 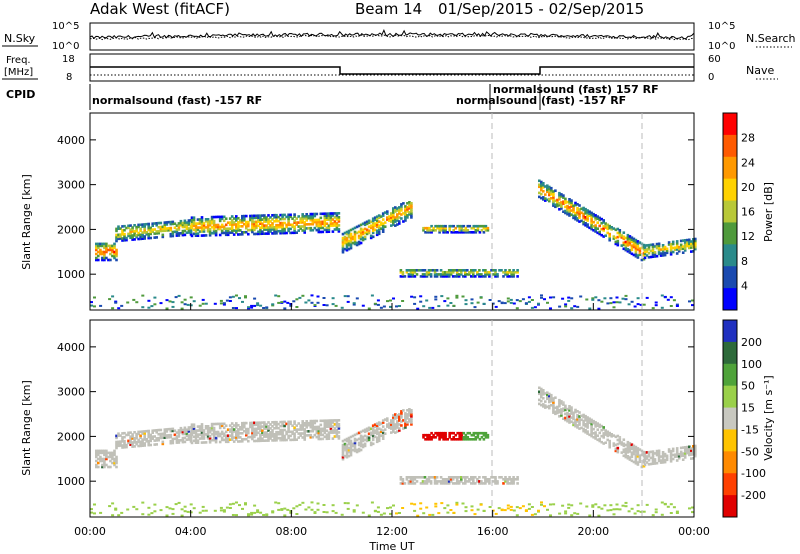 I want to click on power-cbar-swatch, so click(x=730, y=168).